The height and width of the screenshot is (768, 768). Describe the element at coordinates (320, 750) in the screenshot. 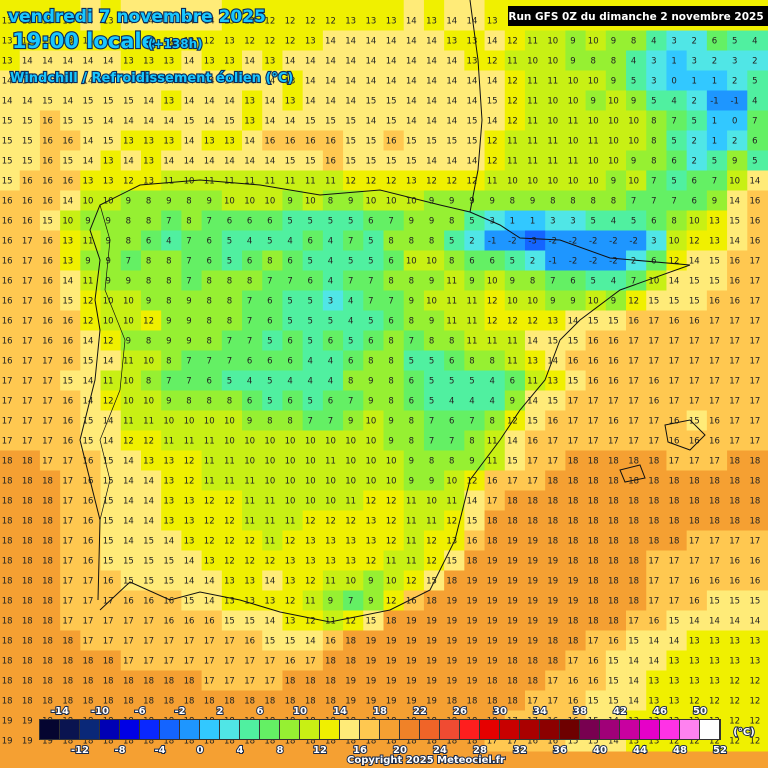

I see `legend-label-bottom: 12` at that location.